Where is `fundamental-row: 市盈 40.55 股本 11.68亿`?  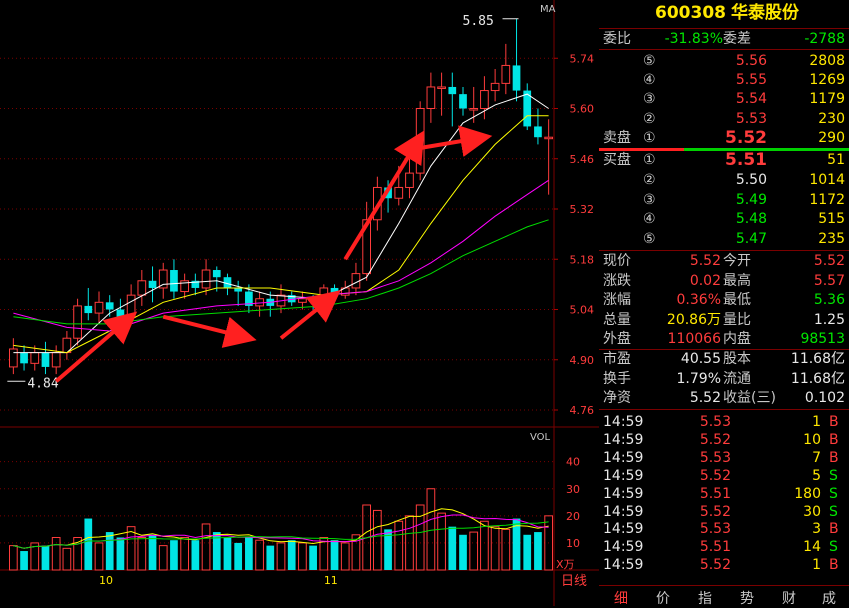
fundamental-row: 市盈 40.55 股本 11.68亿 is located at coordinates (724, 359).